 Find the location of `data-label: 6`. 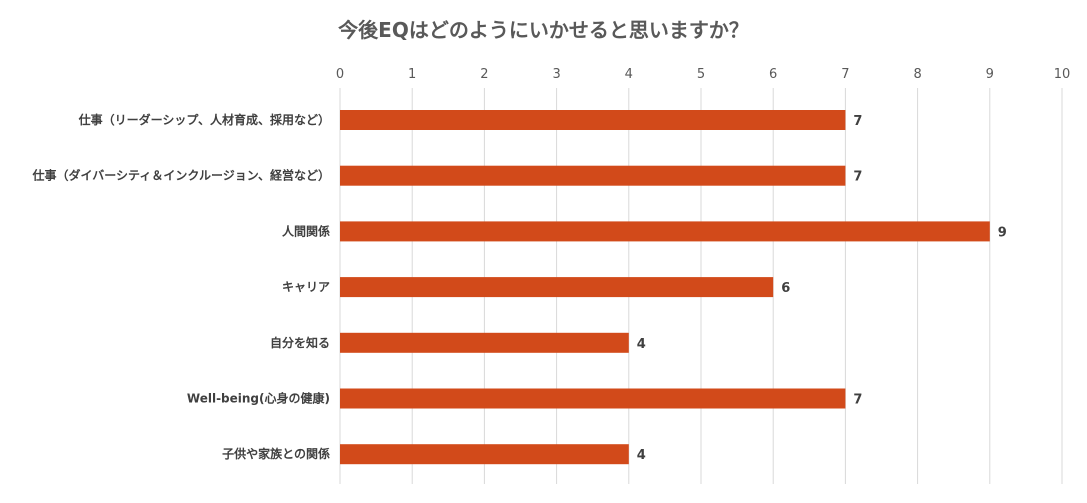

data-label: 6 is located at coordinates (785, 288).